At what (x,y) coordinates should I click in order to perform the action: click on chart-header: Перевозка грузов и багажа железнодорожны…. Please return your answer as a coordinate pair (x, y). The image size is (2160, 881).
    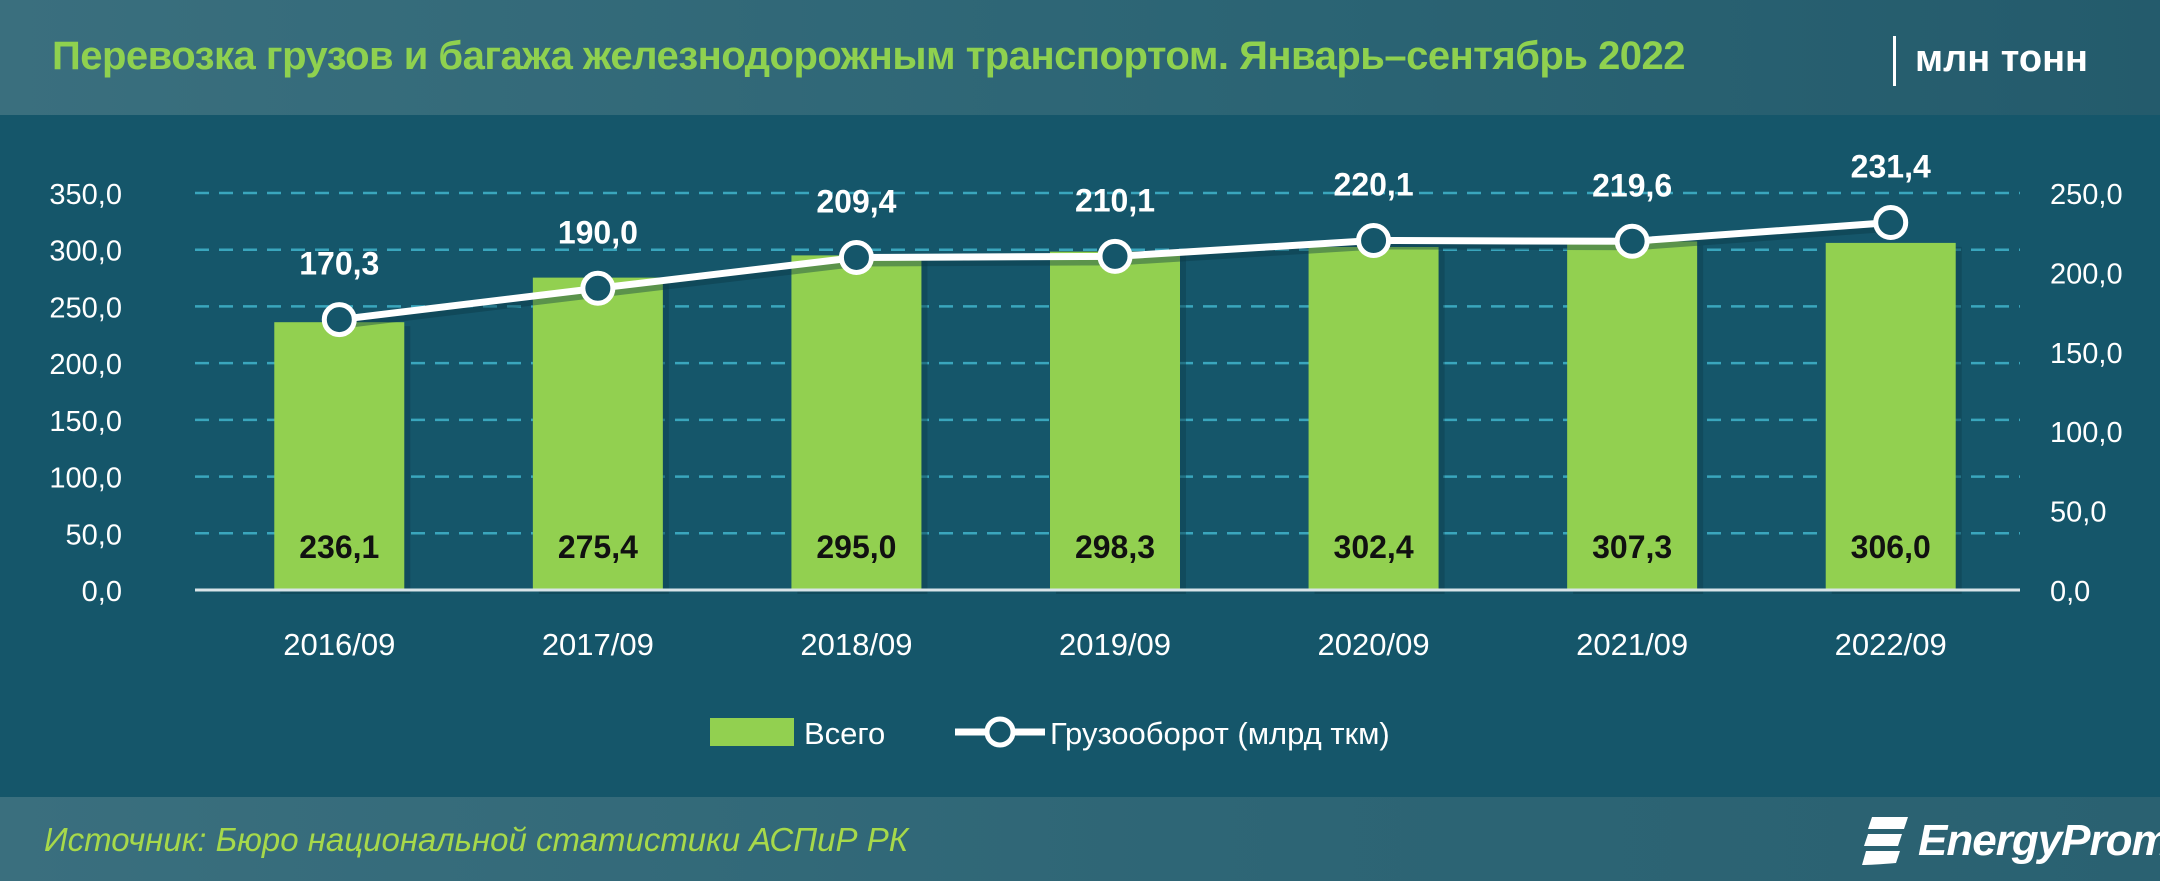
    Looking at the image, I should click on (1080, 57).